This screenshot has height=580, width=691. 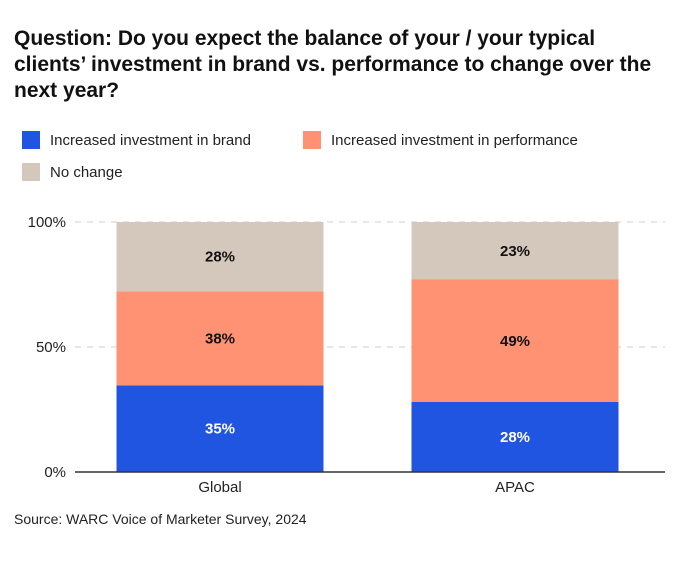 I want to click on bar-global-increased-investment-in-performance, so click(x=220, y=338).